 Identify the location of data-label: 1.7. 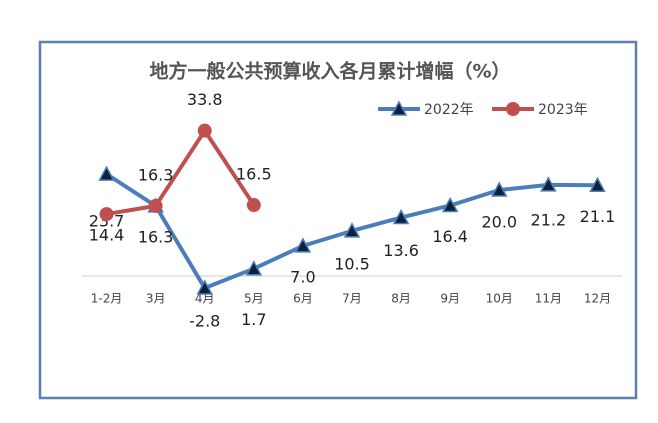
(253, 319).